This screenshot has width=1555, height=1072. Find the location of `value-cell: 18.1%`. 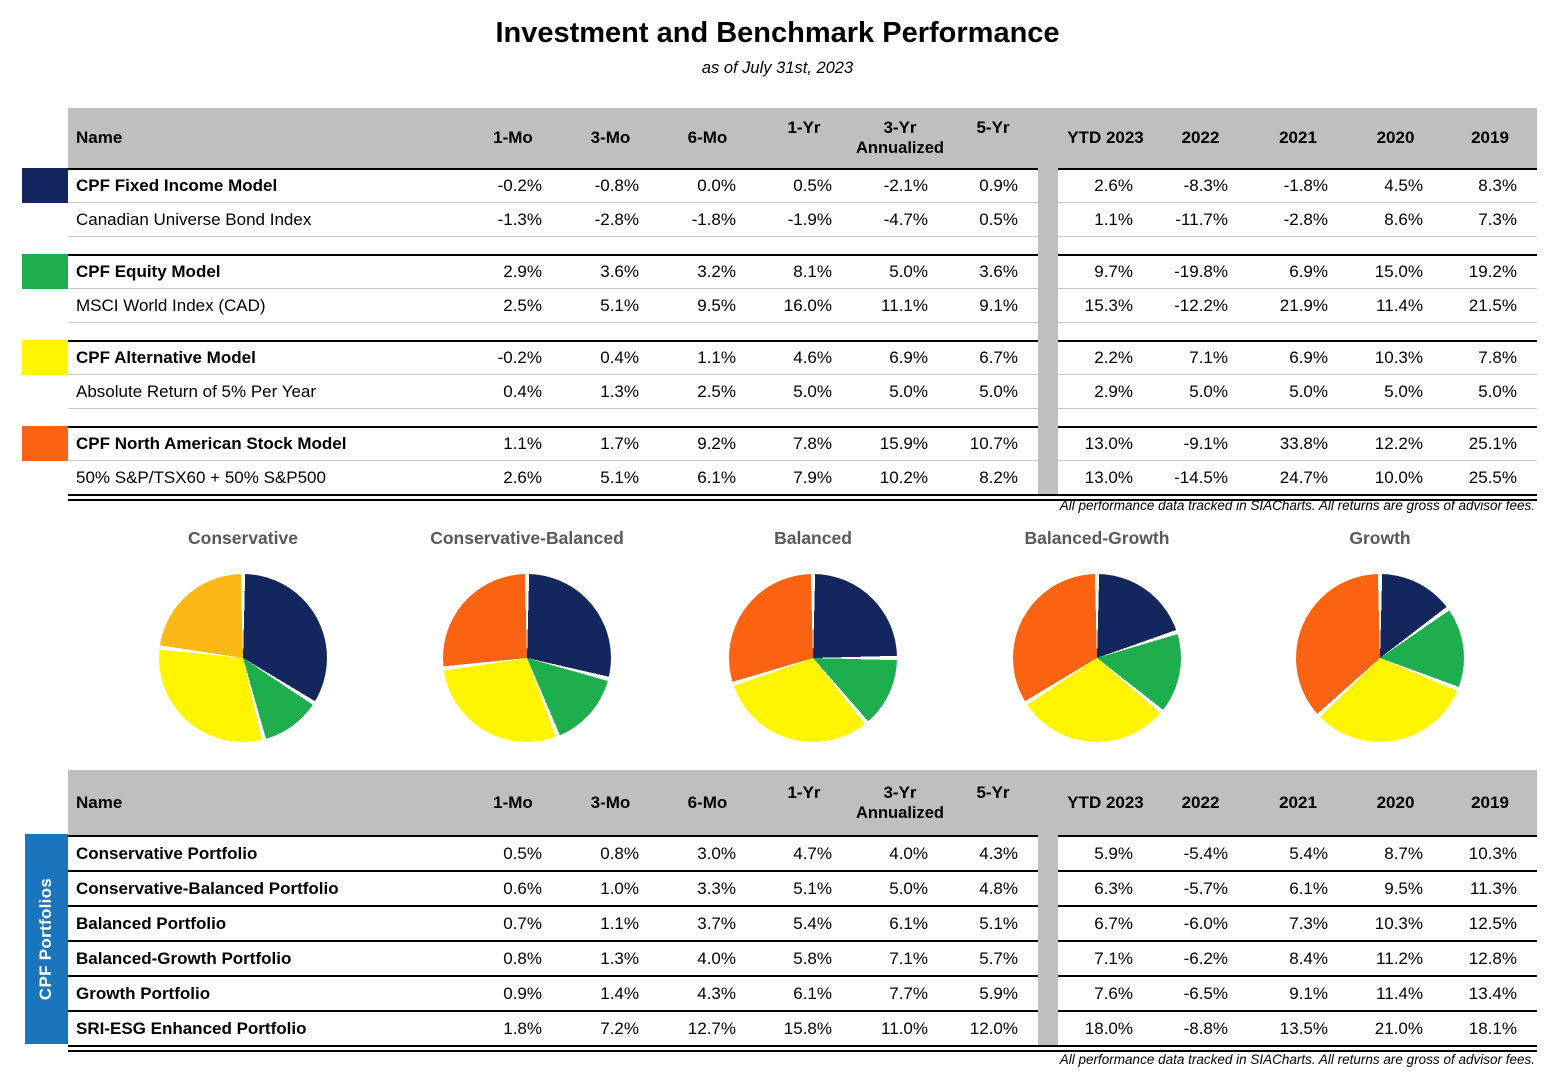

value-cell: 18.1% is located at coordinates (1492, 1028).